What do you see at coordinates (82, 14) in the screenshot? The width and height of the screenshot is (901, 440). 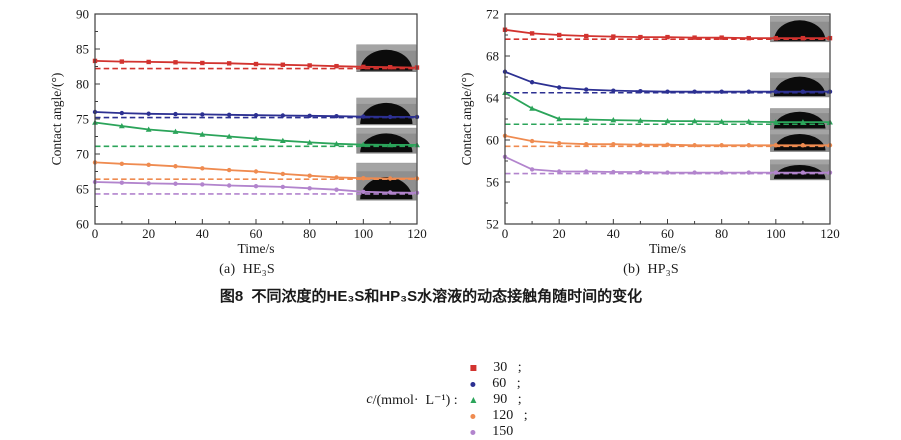 I see `svg-text: 90` at bounding box center [82, 14].